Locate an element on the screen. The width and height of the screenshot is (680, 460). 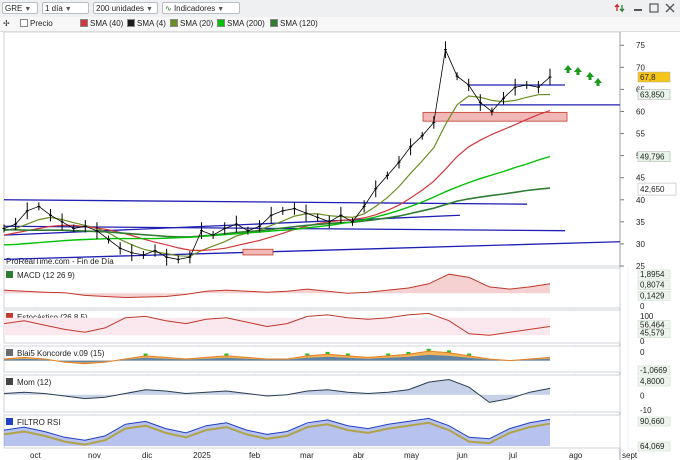
indicator-axis-label: -1,0669 is located at coordinates (654, 370).